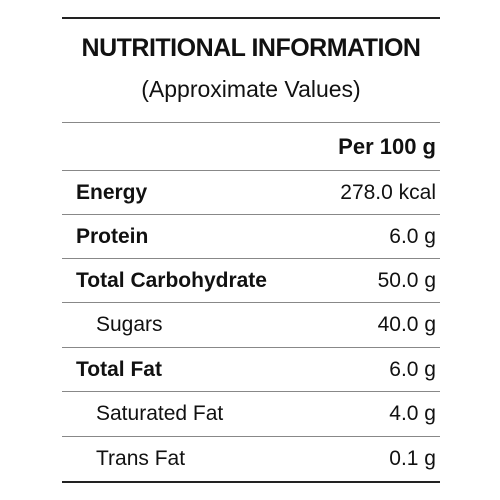 The image size is (500, 500). Describe the element at coordinates (112, 236) in the screenshot. I see `row-label: Protein` at that location.